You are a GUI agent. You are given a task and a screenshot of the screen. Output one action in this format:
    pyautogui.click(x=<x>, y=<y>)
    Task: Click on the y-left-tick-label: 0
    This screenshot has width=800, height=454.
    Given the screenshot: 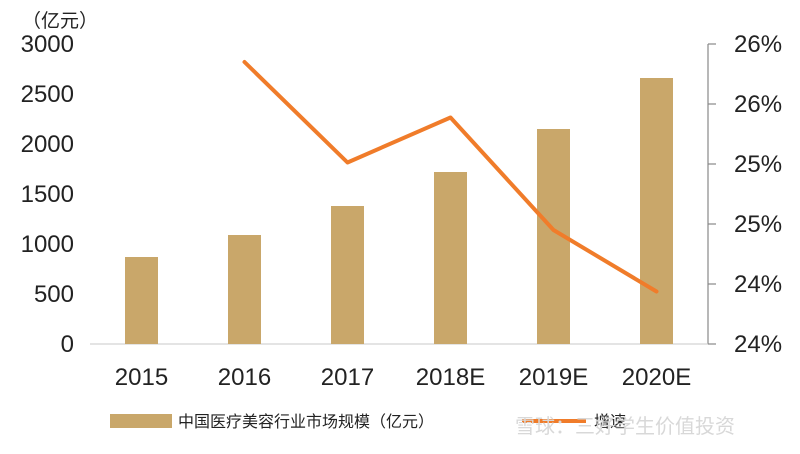 What is the action you would take?
    pyautogui.click(x=67, y=344)
    